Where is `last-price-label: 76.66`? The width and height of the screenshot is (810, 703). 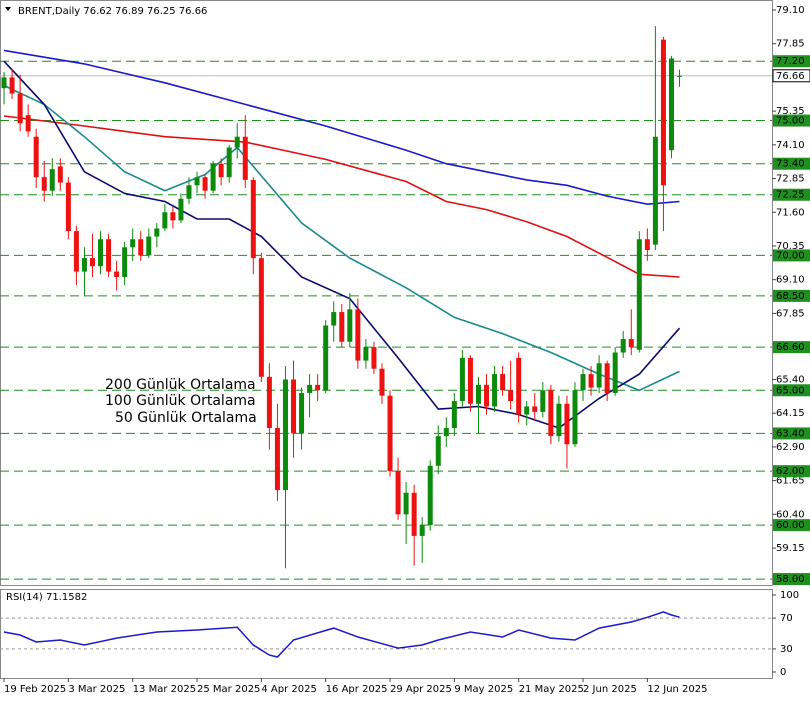
last-price-label: 76.66 is located at coordinates (790, 76).